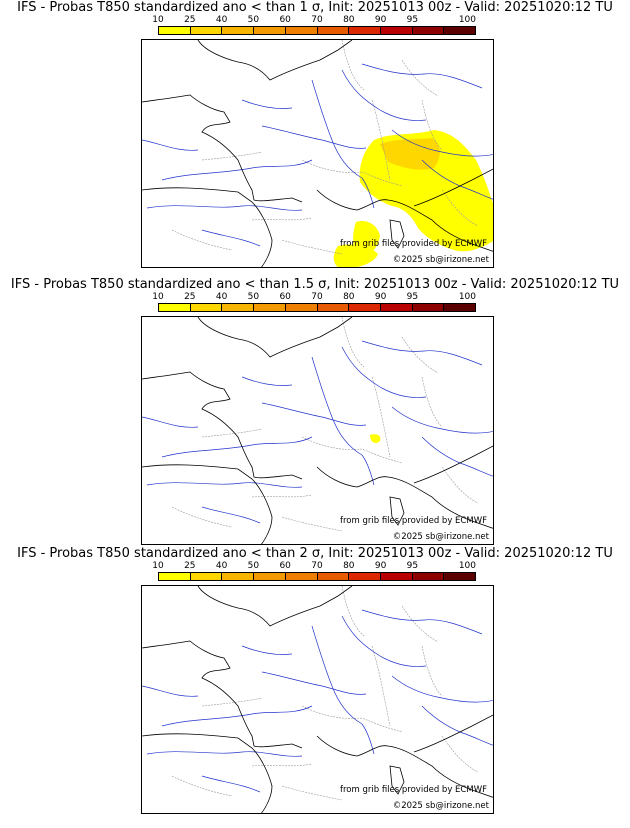 The width and height of the screenshot is (630, 828). What do you see at coordinates (253, 566) in the screenshot?
I see `colorbar-tick-label: 50` at bounding box center [253, 566].